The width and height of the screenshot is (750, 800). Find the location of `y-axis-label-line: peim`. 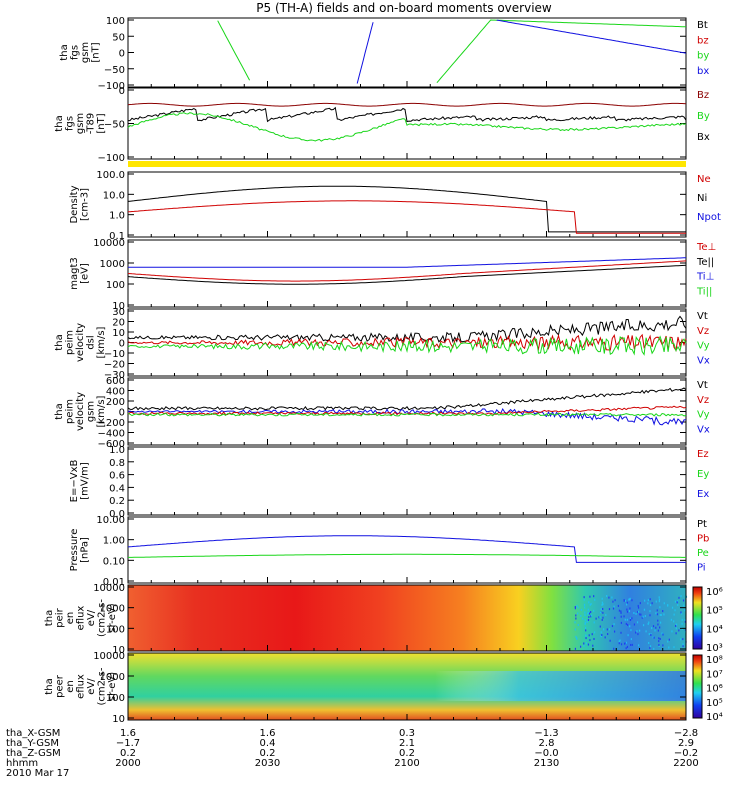

y-axis-label-line: peim is located at coordinates (70, 342).